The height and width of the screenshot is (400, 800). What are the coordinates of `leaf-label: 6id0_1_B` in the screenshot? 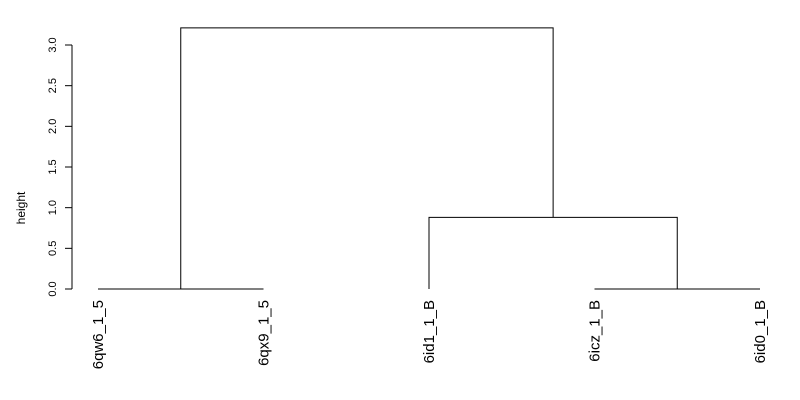 It's located at (760, 331).